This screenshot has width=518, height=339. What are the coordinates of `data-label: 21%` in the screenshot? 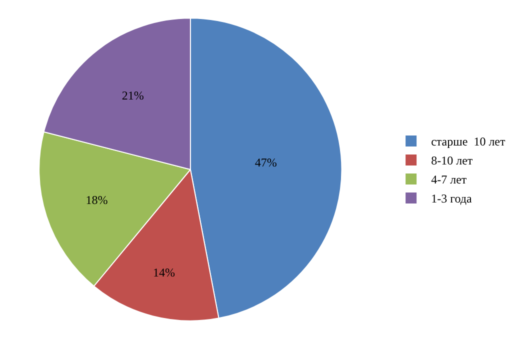 It's located at (133, 95).